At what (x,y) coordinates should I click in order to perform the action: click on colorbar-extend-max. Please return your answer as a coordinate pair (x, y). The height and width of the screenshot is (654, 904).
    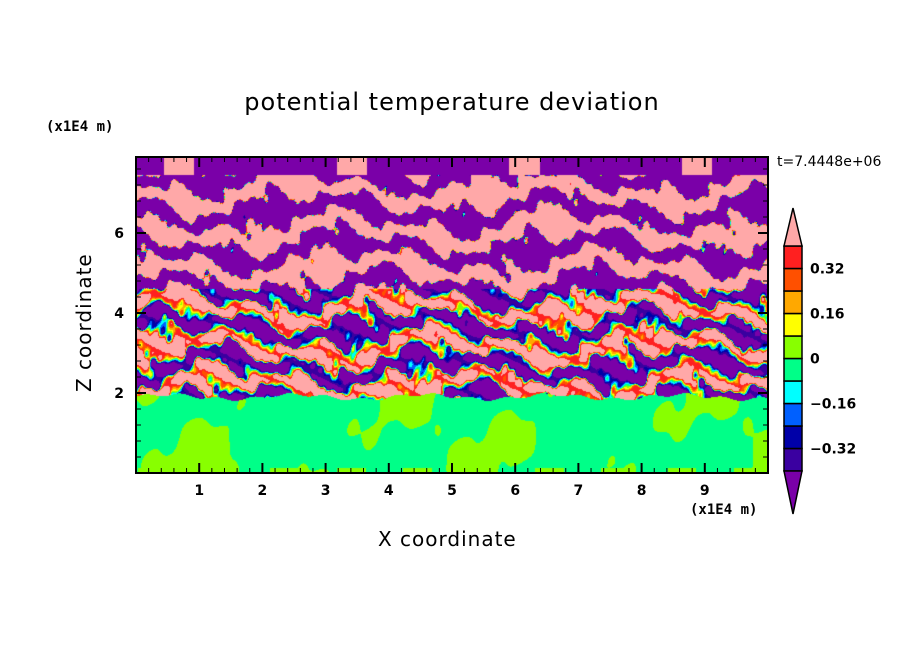
    Looking at the image, I should click on (793, 227).